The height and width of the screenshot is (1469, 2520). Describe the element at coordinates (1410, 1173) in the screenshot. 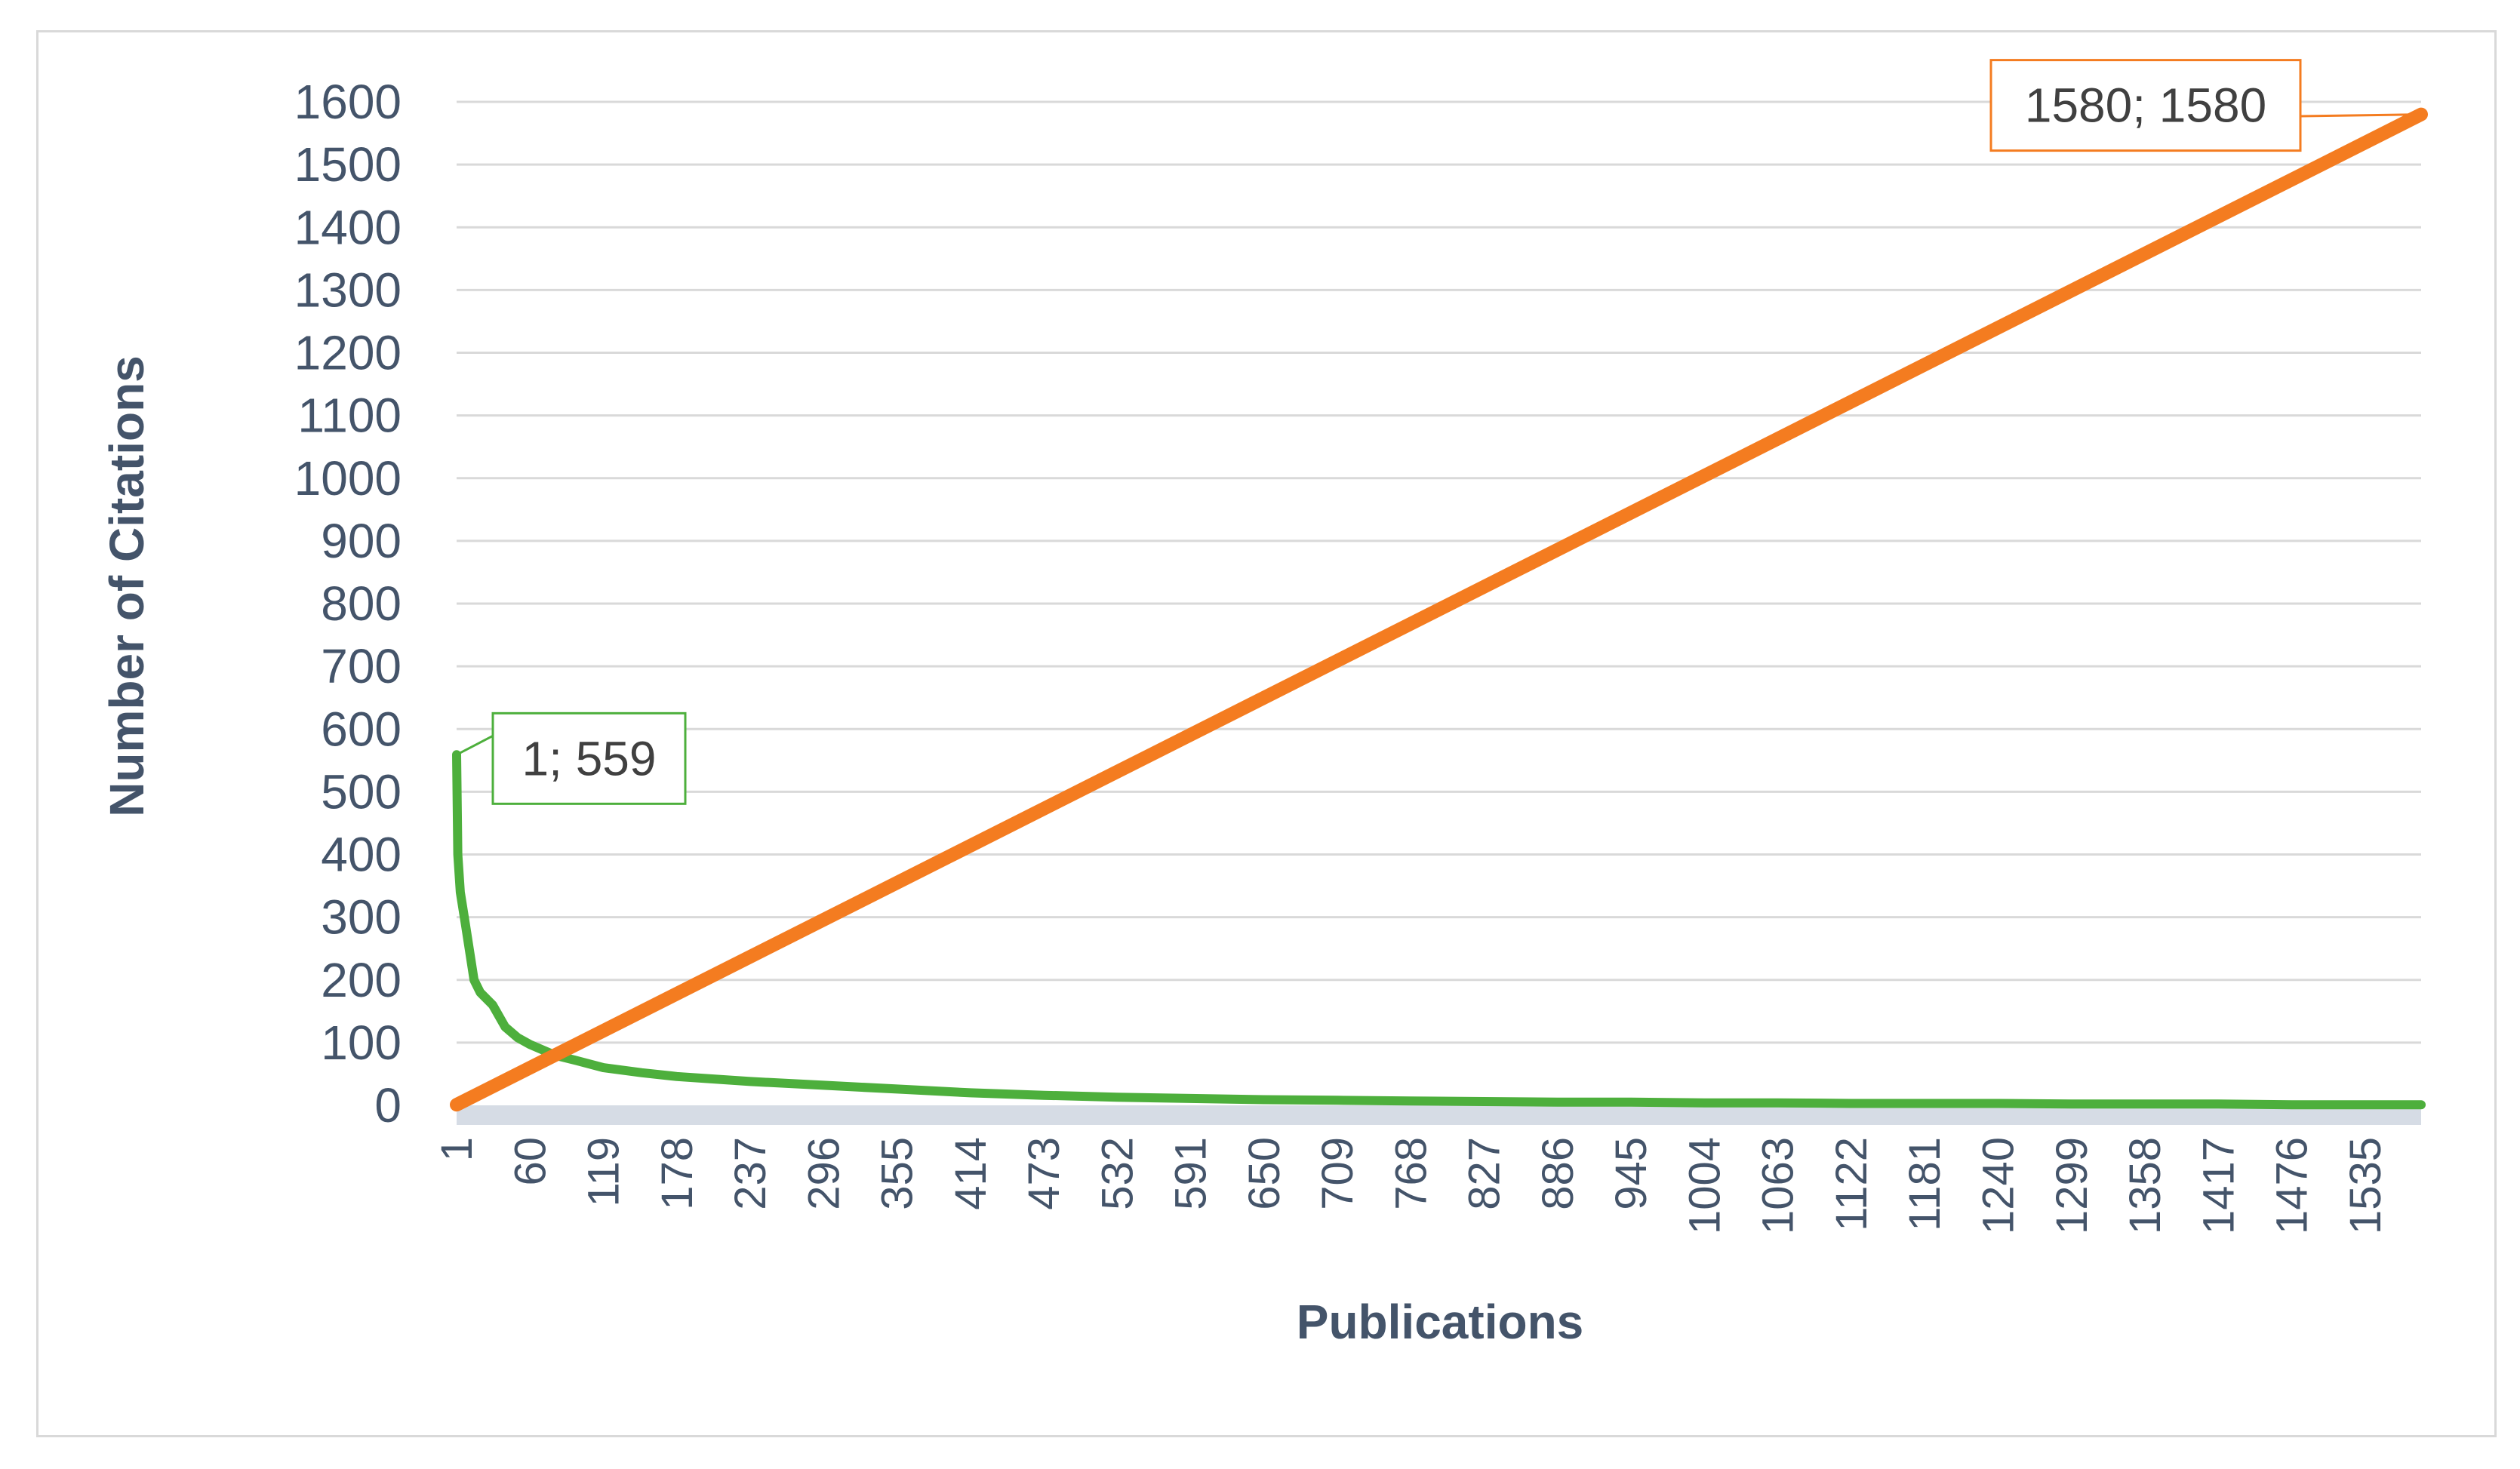

I see `x-tick-label: 768` at that location.